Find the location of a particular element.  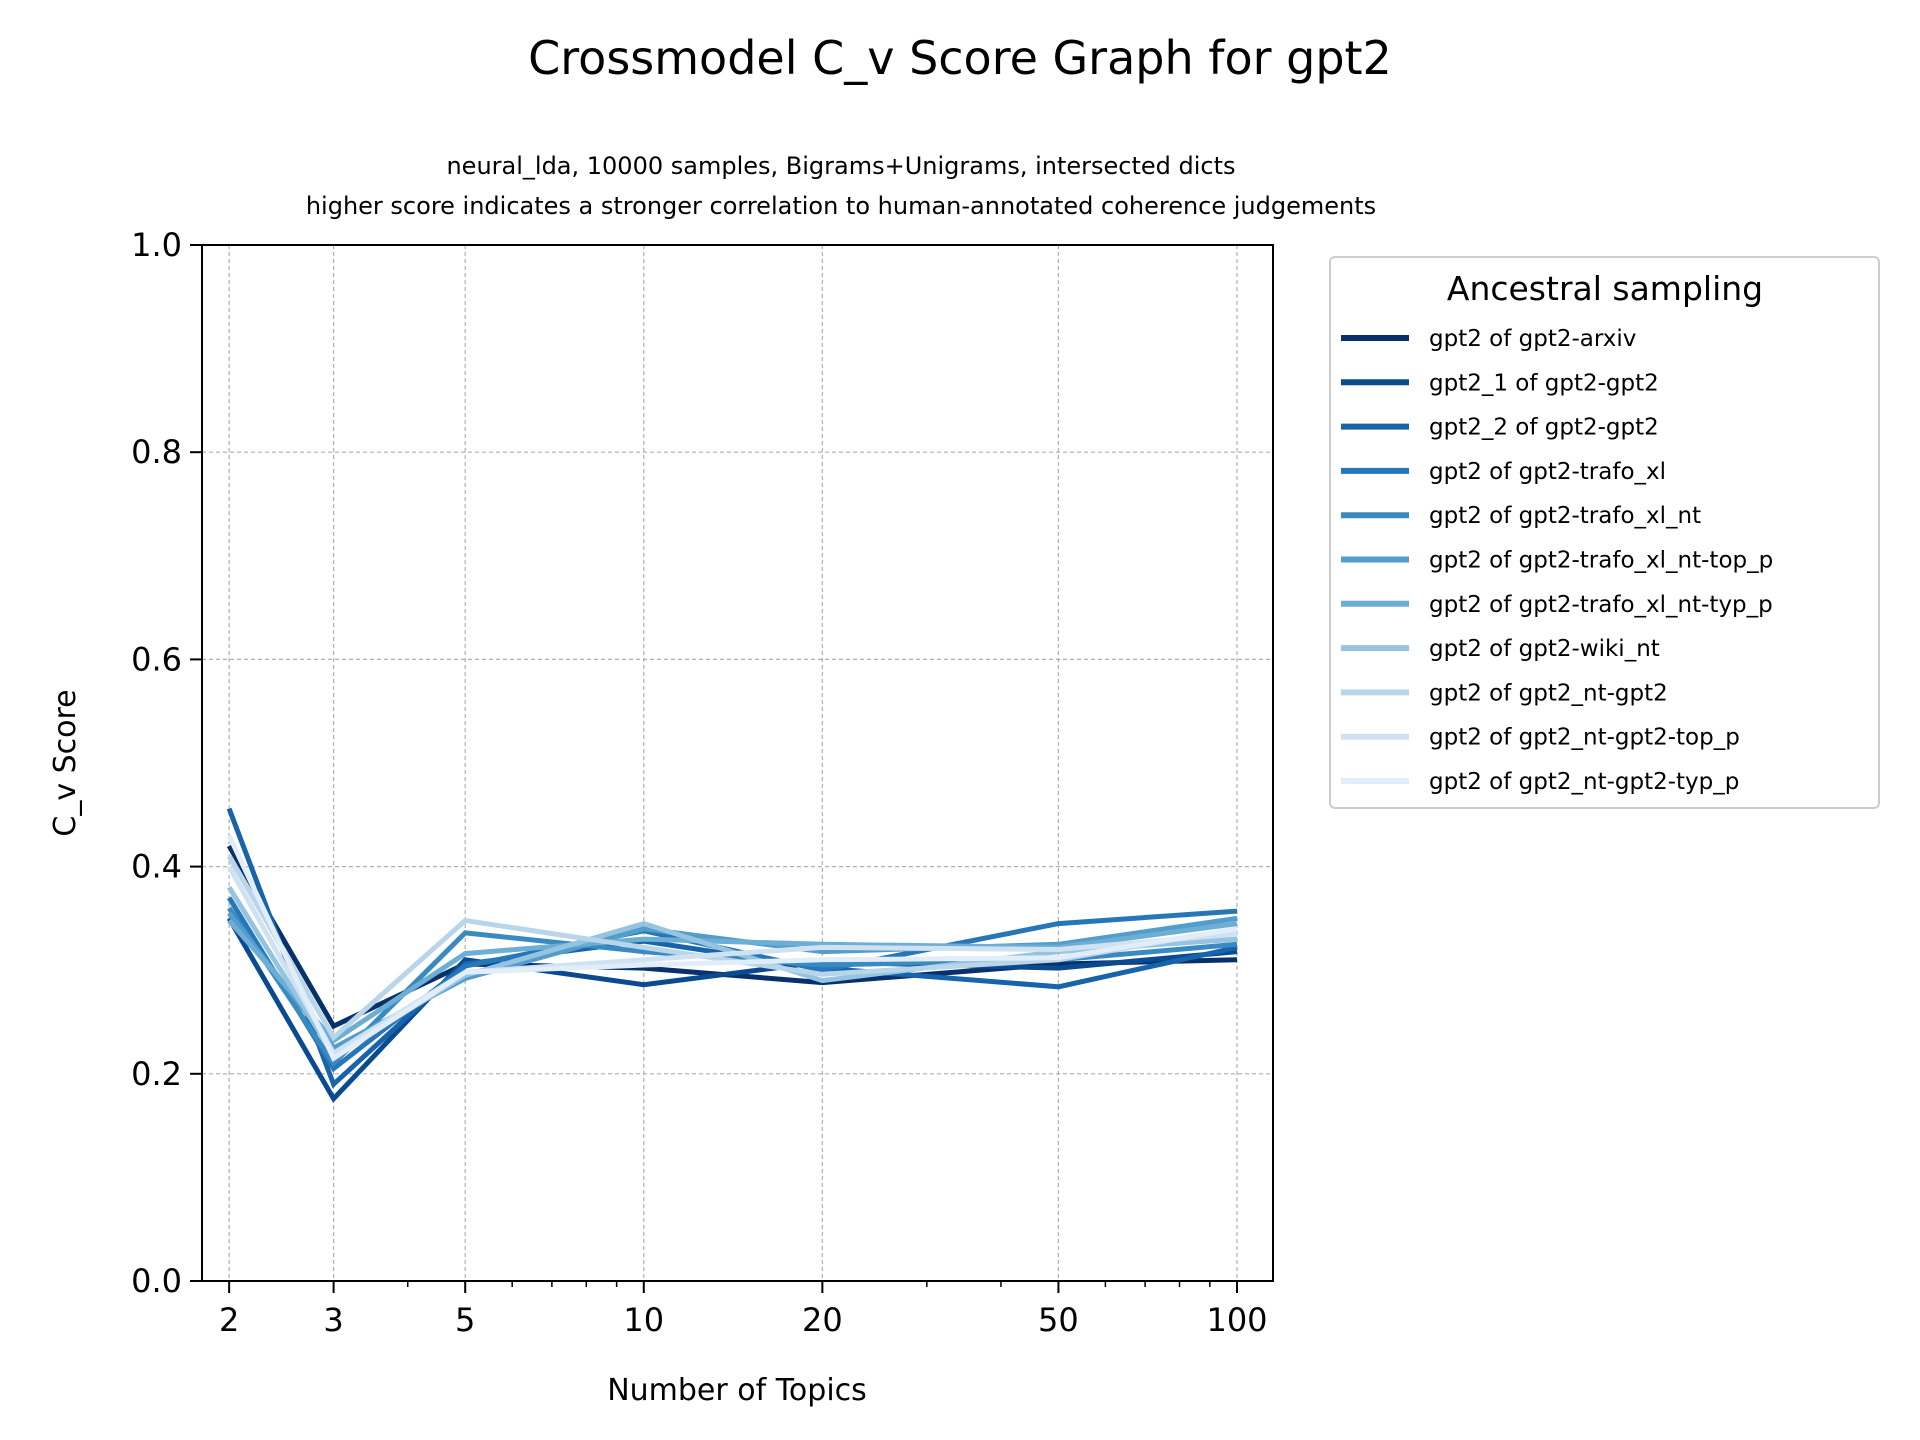

series-lines is located at coordinates (732, 955).